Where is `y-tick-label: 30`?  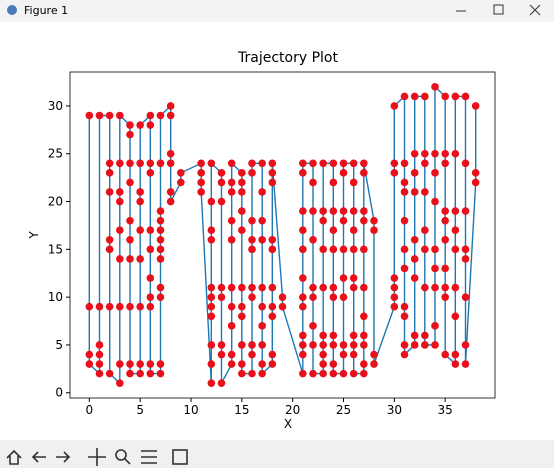 y-tick-label: 30 is located at coordinates (55, 106).